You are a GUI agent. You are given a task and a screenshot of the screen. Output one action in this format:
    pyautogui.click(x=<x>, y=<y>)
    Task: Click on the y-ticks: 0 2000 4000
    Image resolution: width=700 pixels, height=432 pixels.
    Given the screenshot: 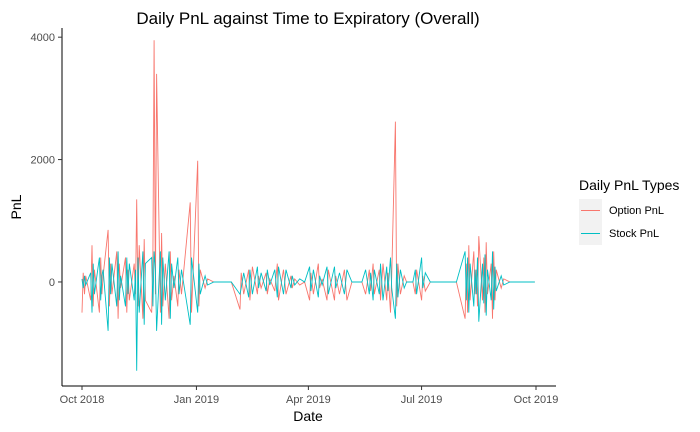 What is the action you would take?
    pyautogui.click(x=46, y=160)
    